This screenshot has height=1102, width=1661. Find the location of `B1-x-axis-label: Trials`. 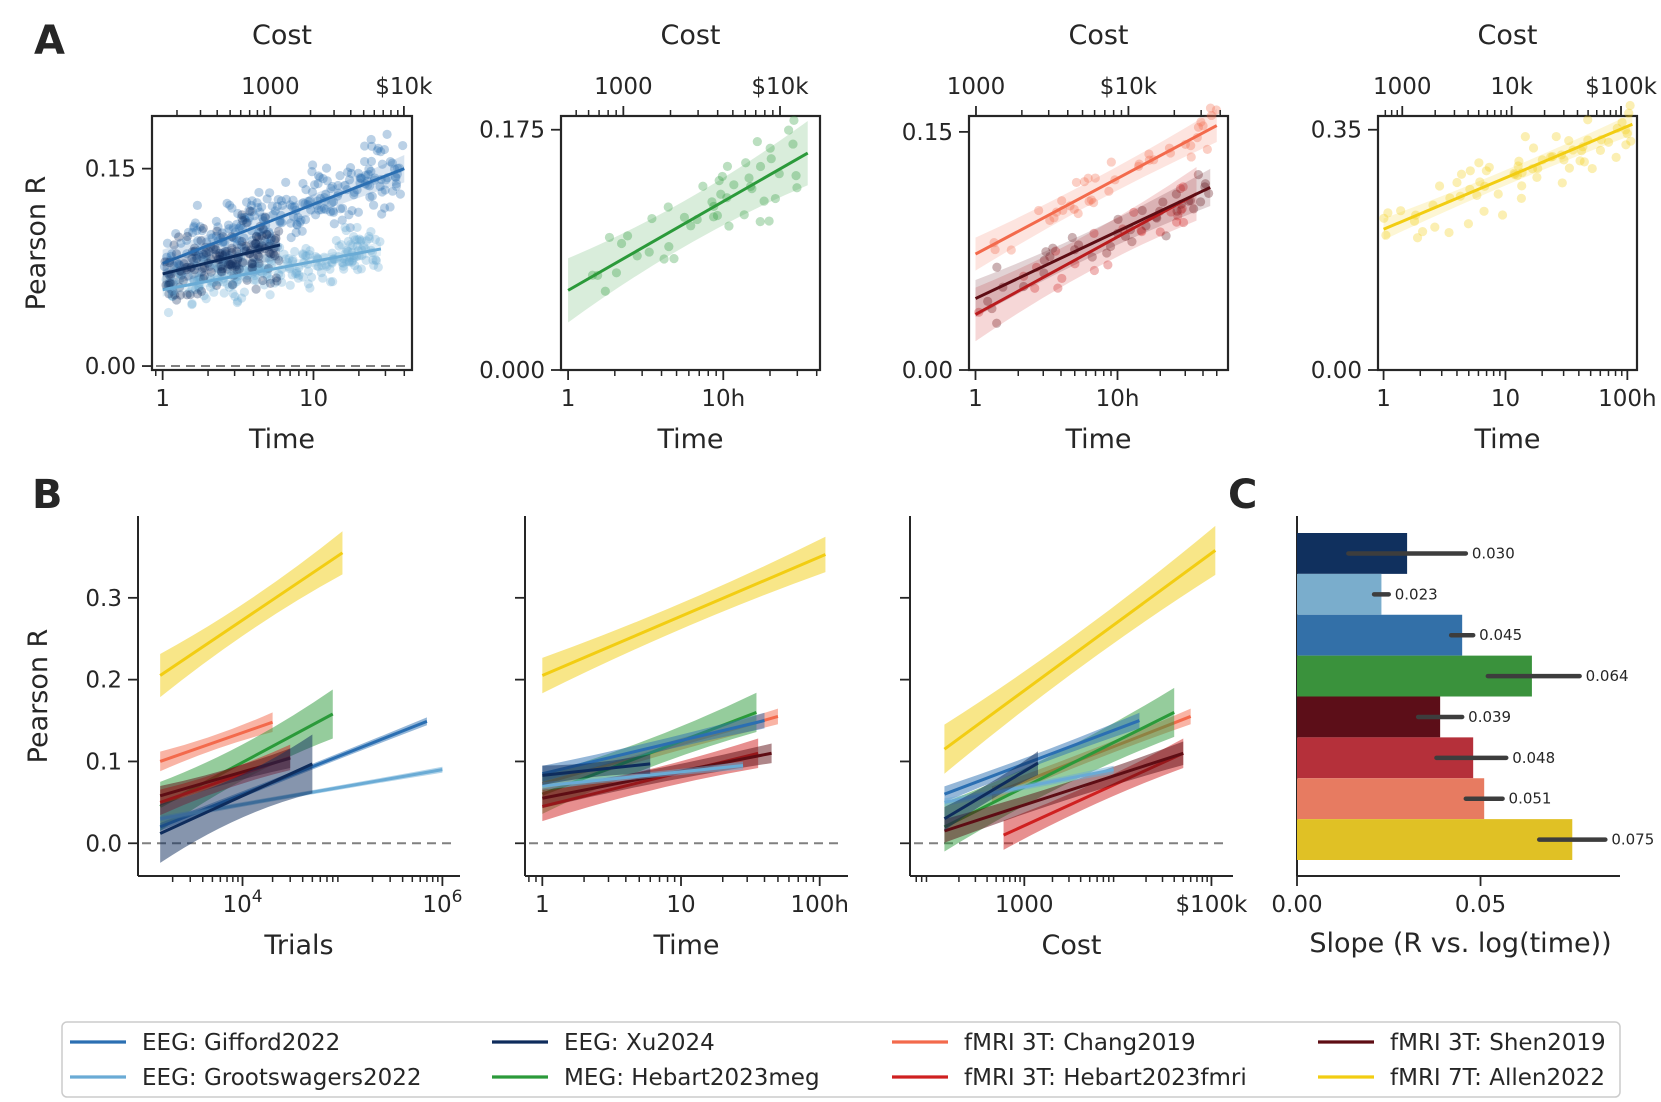

B1-x-axis-label: Trials is located at coordinates (298, 945).